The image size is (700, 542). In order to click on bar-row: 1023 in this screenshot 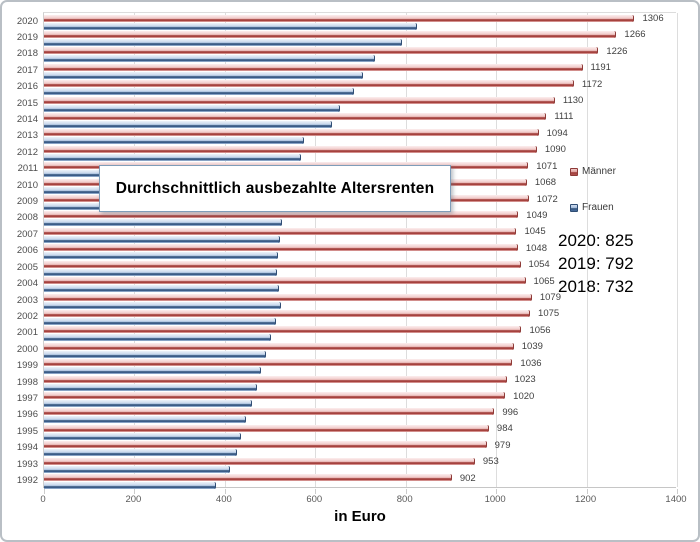, I will do `click(360, 382)`.